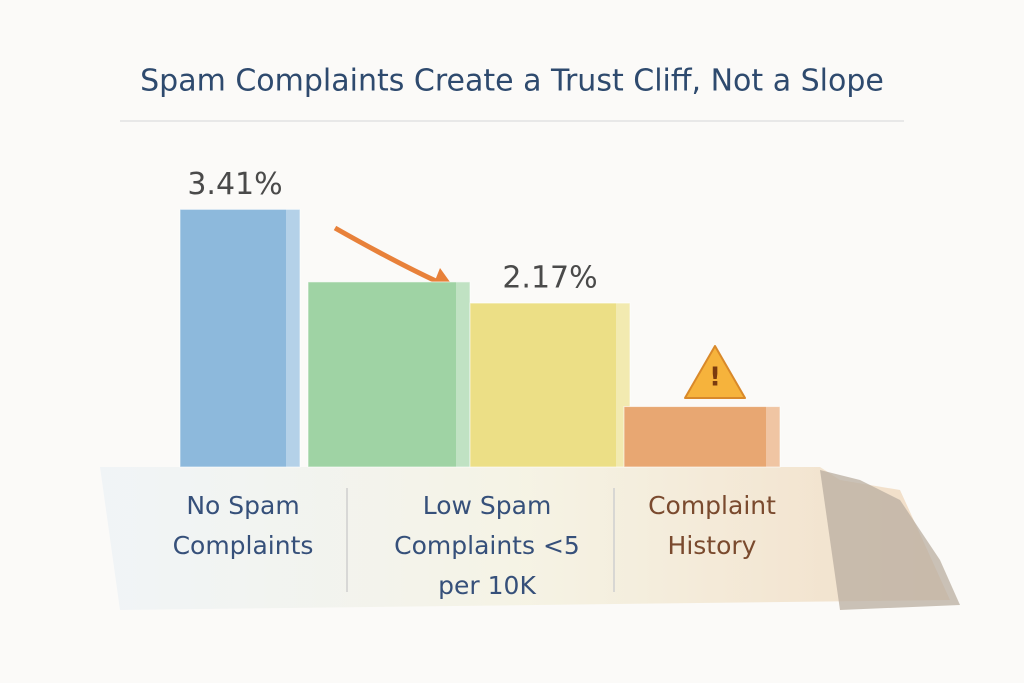 The image size is (1024, 683). I want to click on value-label: 2.17%, so click(549, 278).